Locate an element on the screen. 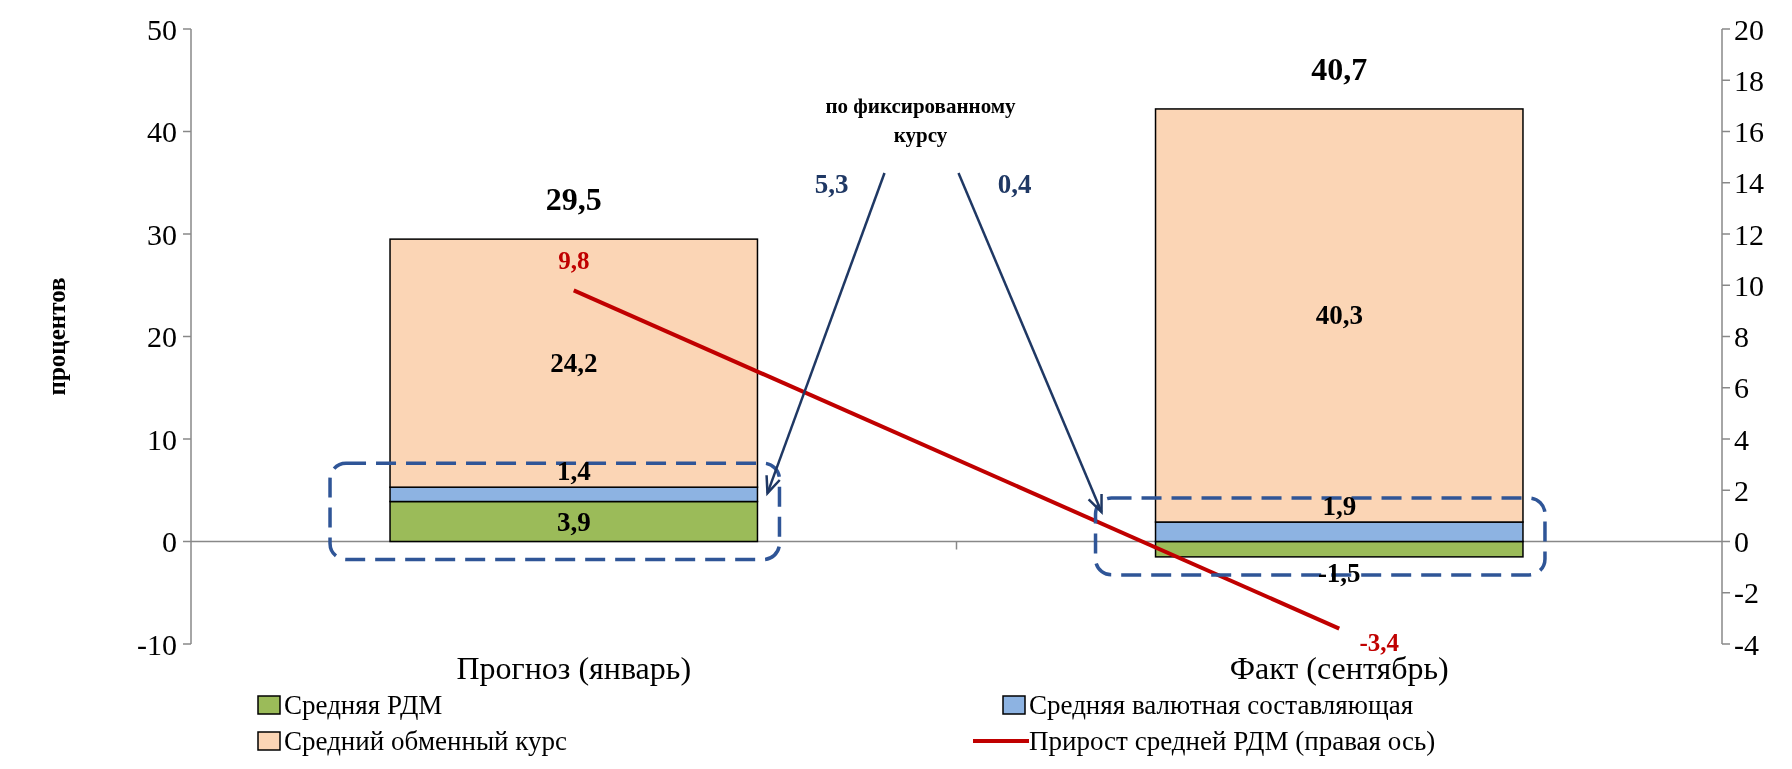 The height and width of the screenshot is (769, 1792). y-tick-label: 50 is located at coordinates (162, 29).